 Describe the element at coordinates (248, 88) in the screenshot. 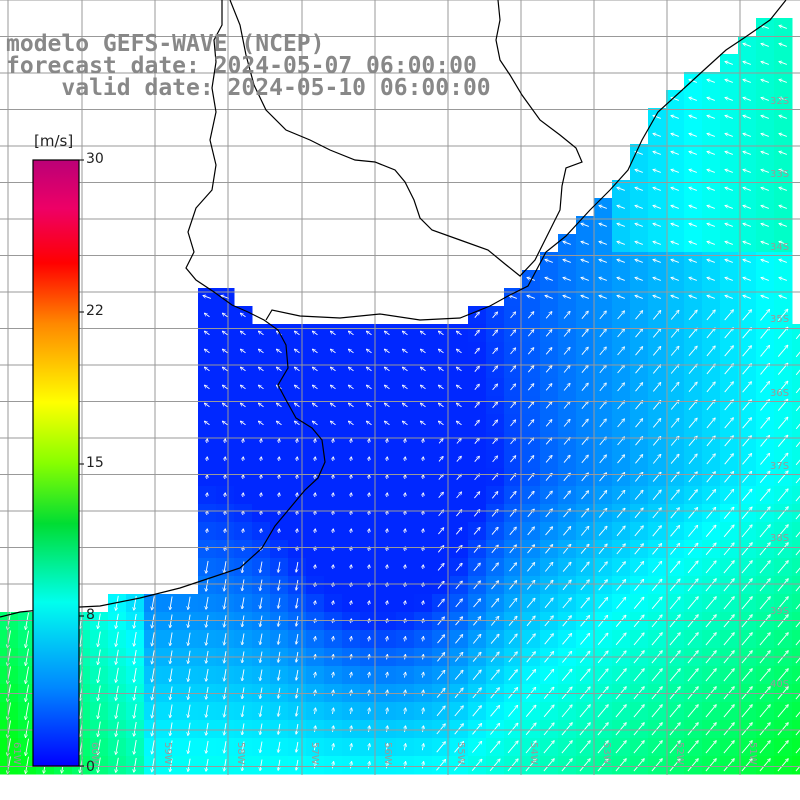

I see `valid-date: valid date: 2024-05-10 06:00:00` at that location.